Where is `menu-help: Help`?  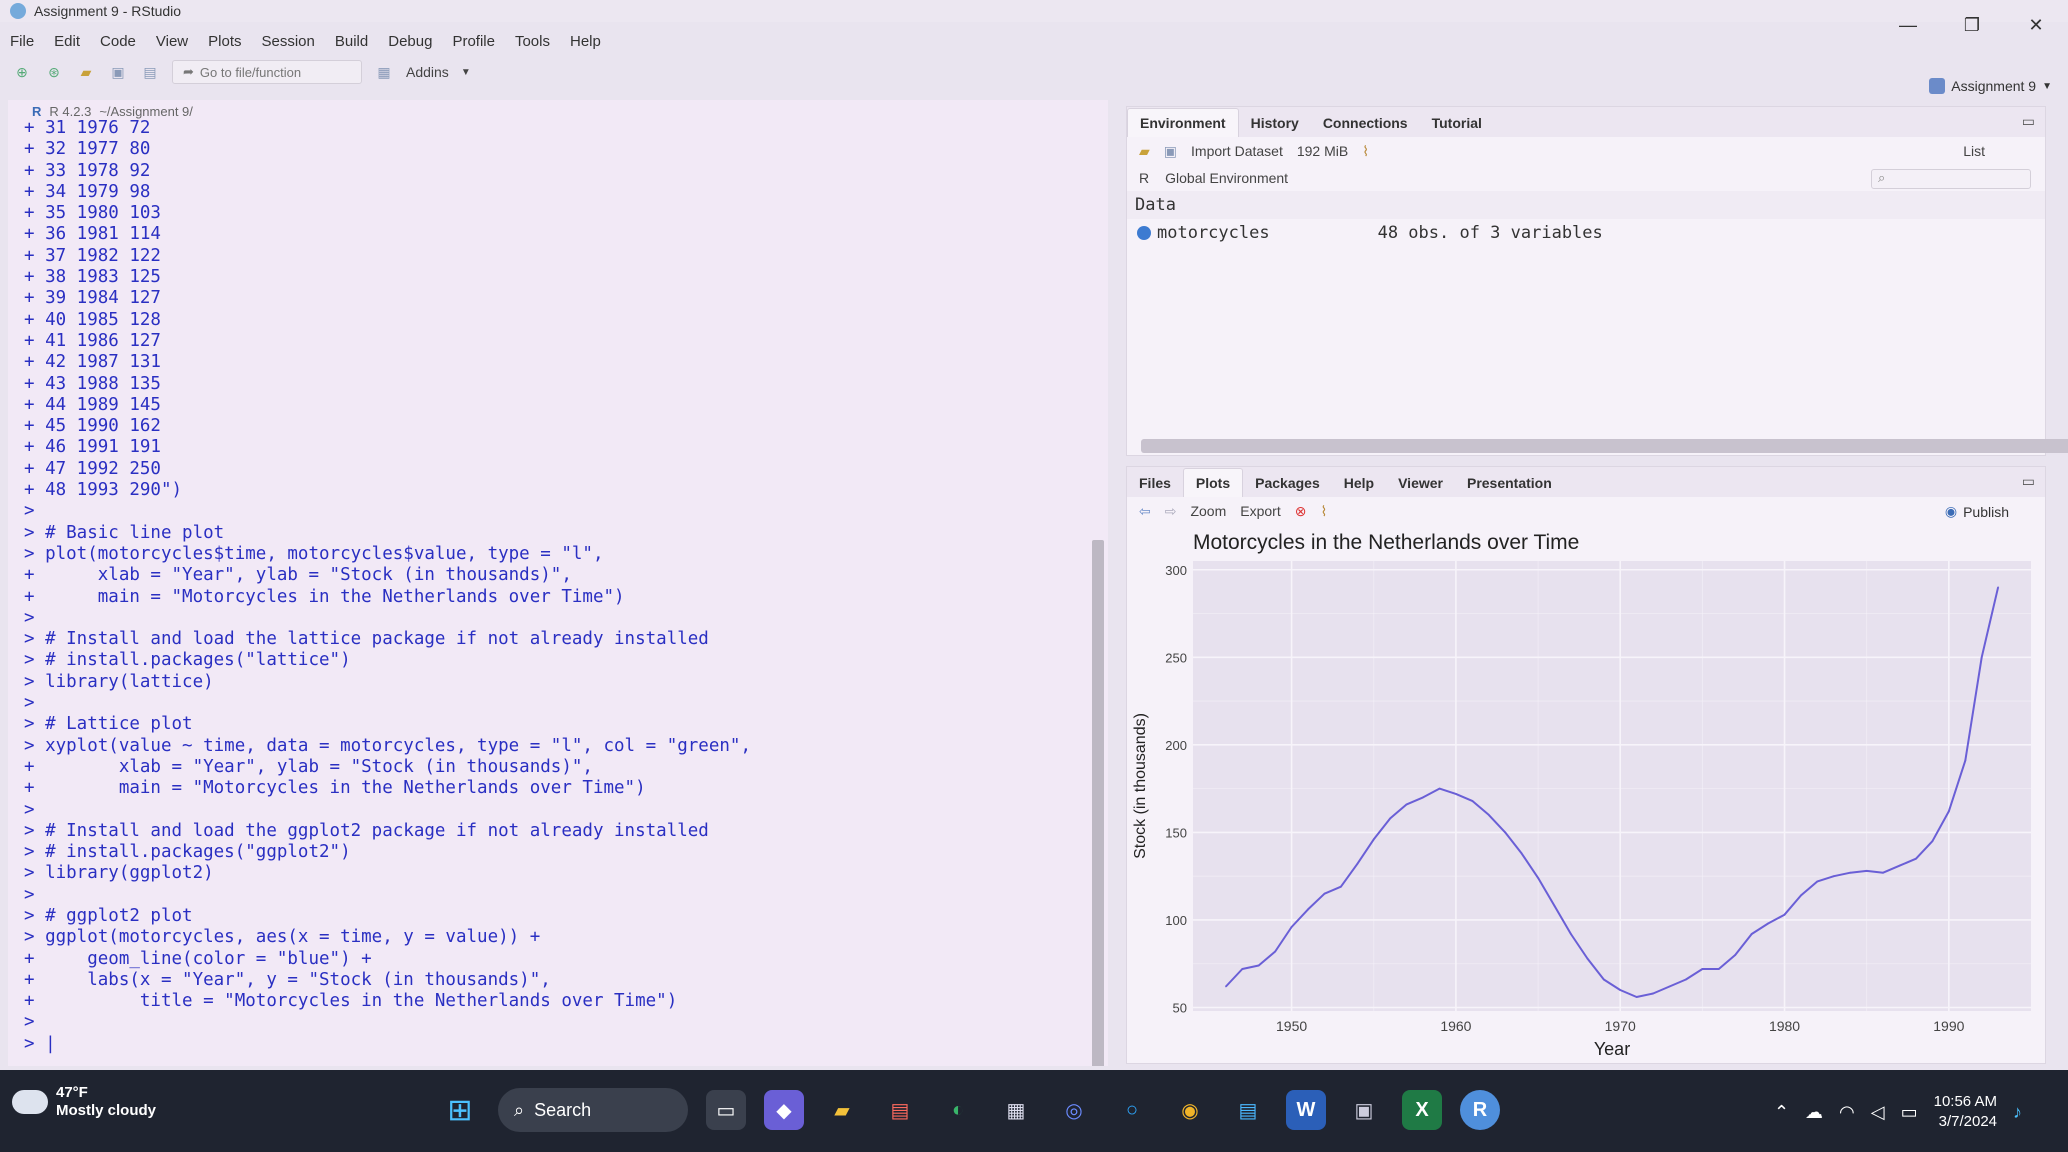
menu-help: Help is located at coordinates (585, 41).